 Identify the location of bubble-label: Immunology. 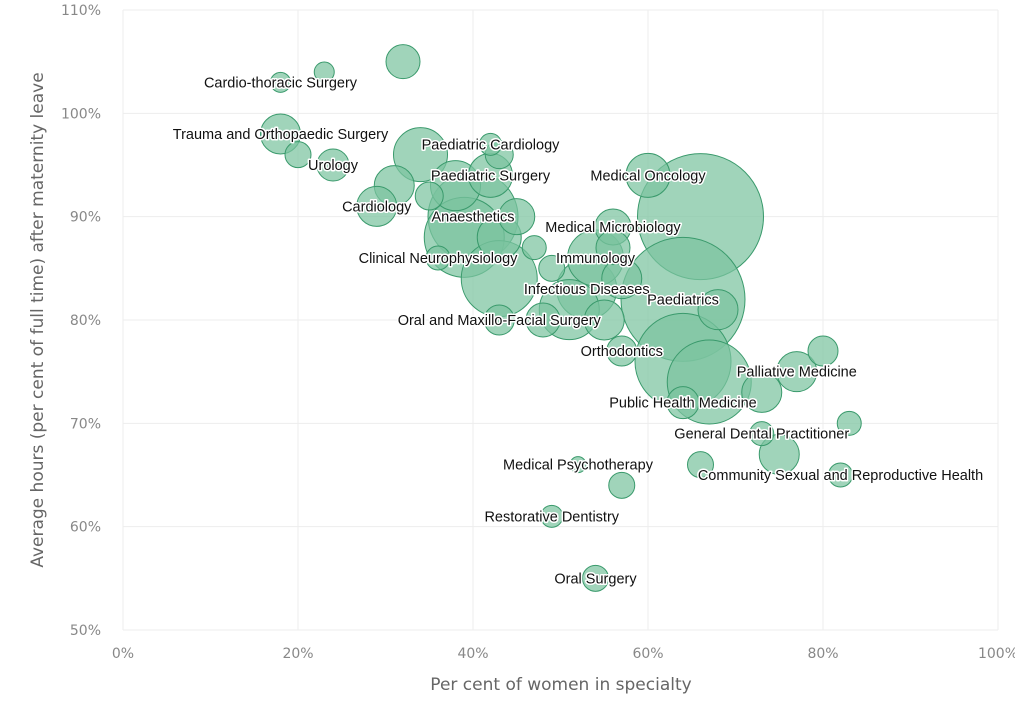
(596, 259).